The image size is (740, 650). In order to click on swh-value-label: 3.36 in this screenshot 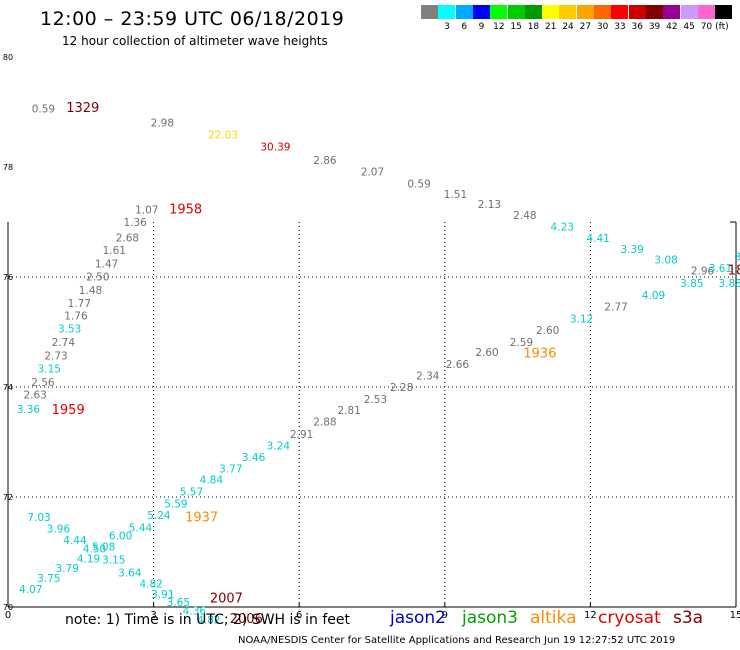, I will do `click(29, 410)`.